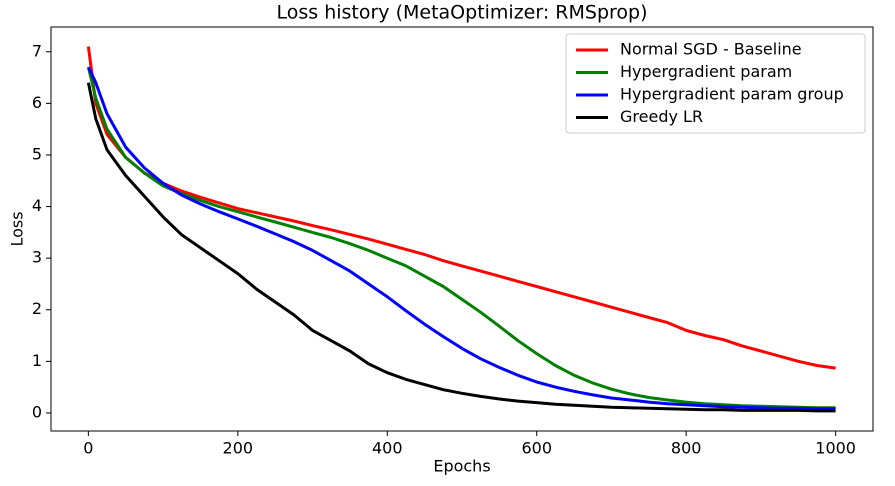 Image resolution: width=895 pixels, height=486 pixels. I want to click on legend-box, so click(715, 83).